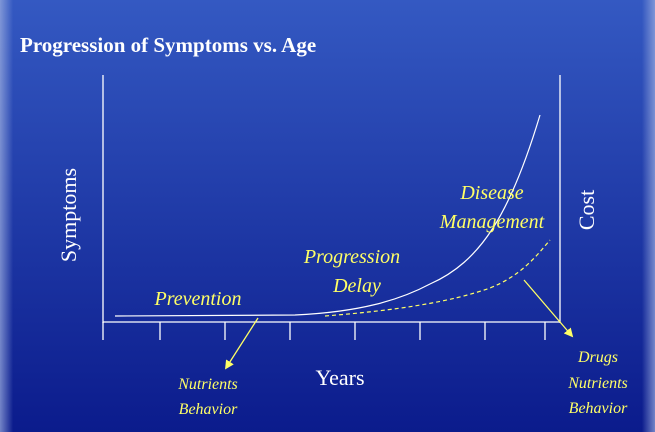 This screenshot has width=655, height=432. I want to click on x-axis-label: Years, so click(339, 377).